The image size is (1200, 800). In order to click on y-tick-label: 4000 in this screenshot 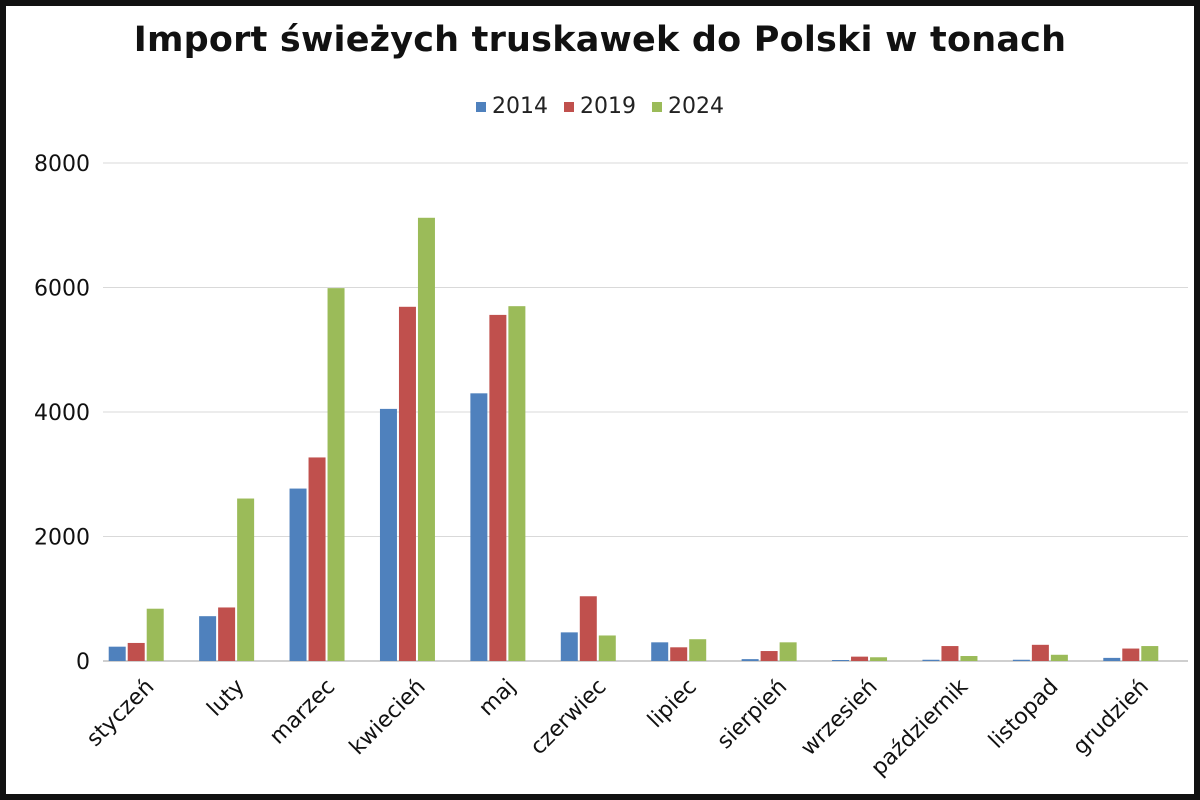, I will do `click(62, 413)`.